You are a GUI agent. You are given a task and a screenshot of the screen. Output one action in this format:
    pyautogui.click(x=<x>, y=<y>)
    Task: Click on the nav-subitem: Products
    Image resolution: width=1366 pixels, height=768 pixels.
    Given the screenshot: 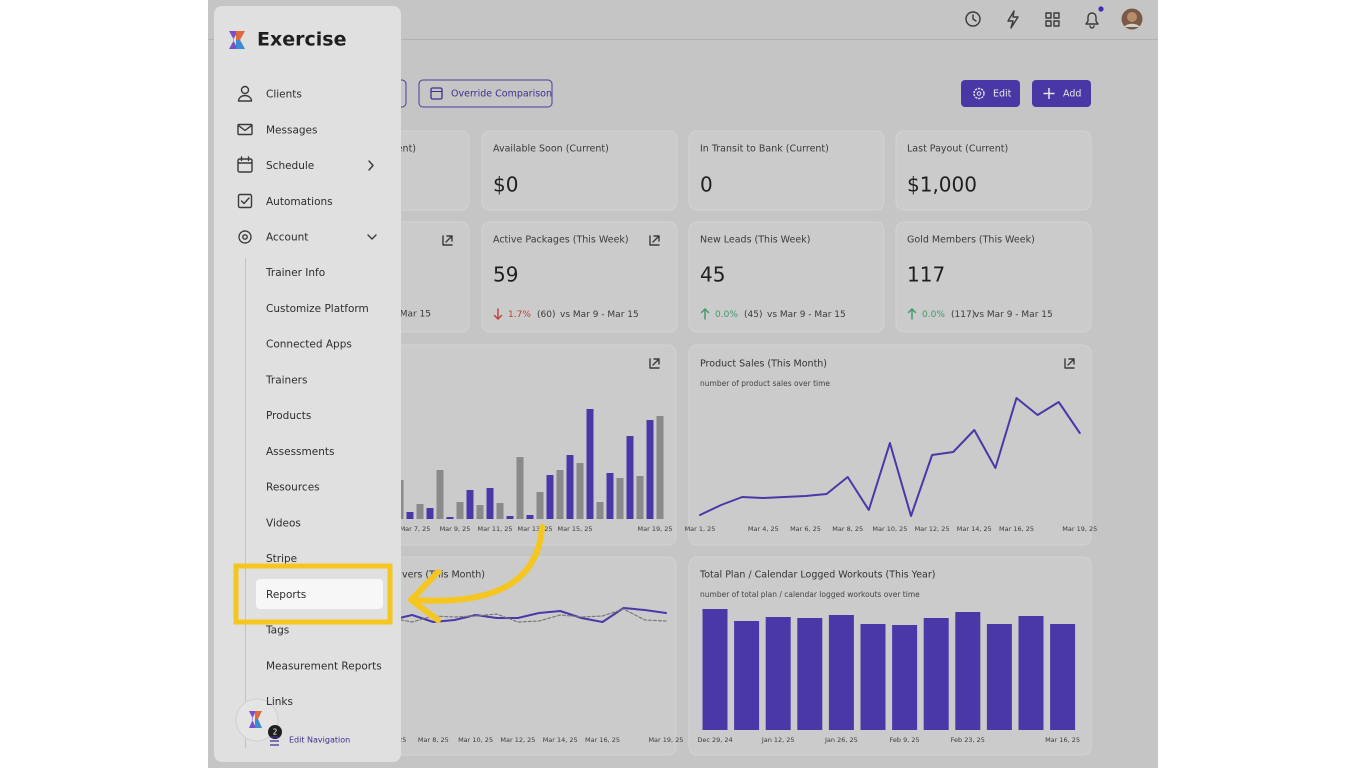 What is the action you would take?
    pyautogui.click(x=288, y=416)
    